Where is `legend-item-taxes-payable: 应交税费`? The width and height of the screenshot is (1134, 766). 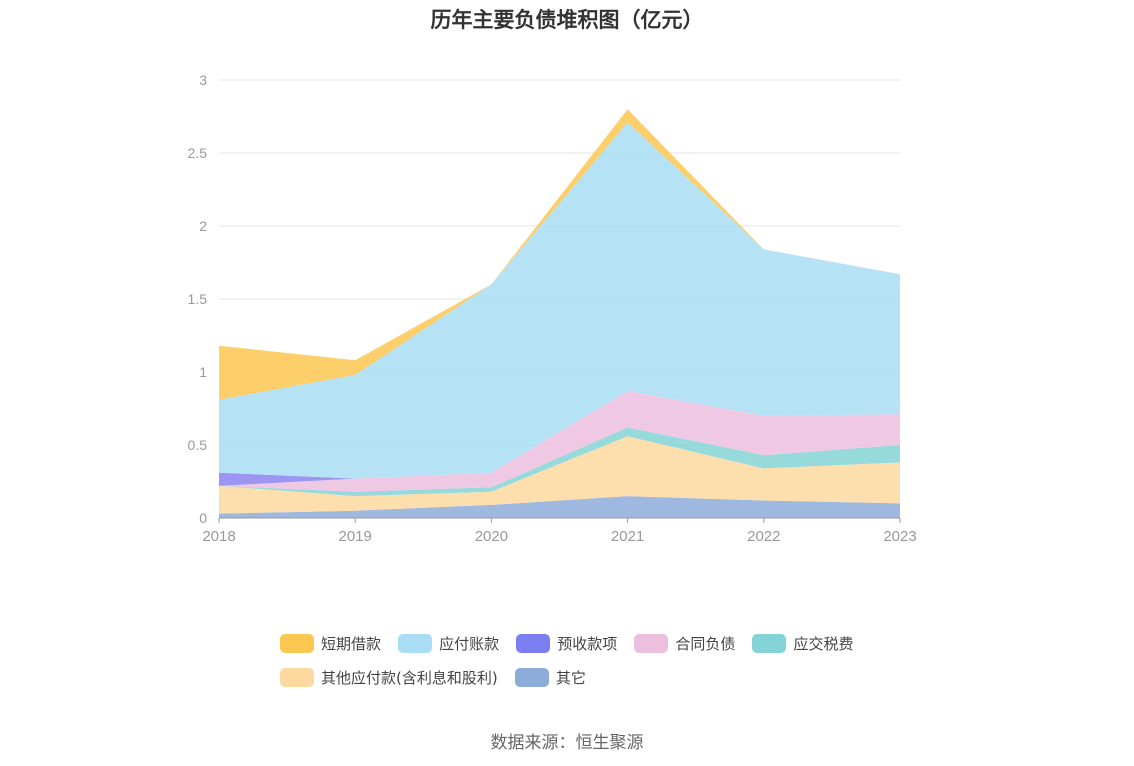
legend-item-taxes-payable: 应交税费 is located at coordinates (802, 643).